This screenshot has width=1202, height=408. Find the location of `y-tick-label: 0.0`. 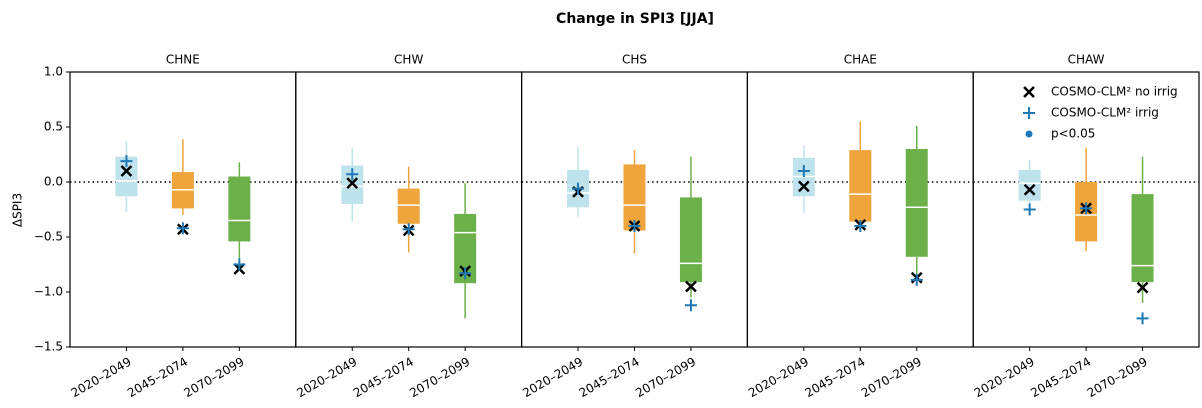

y-tick-label: 0.0 is located at coordinates (53, 182).